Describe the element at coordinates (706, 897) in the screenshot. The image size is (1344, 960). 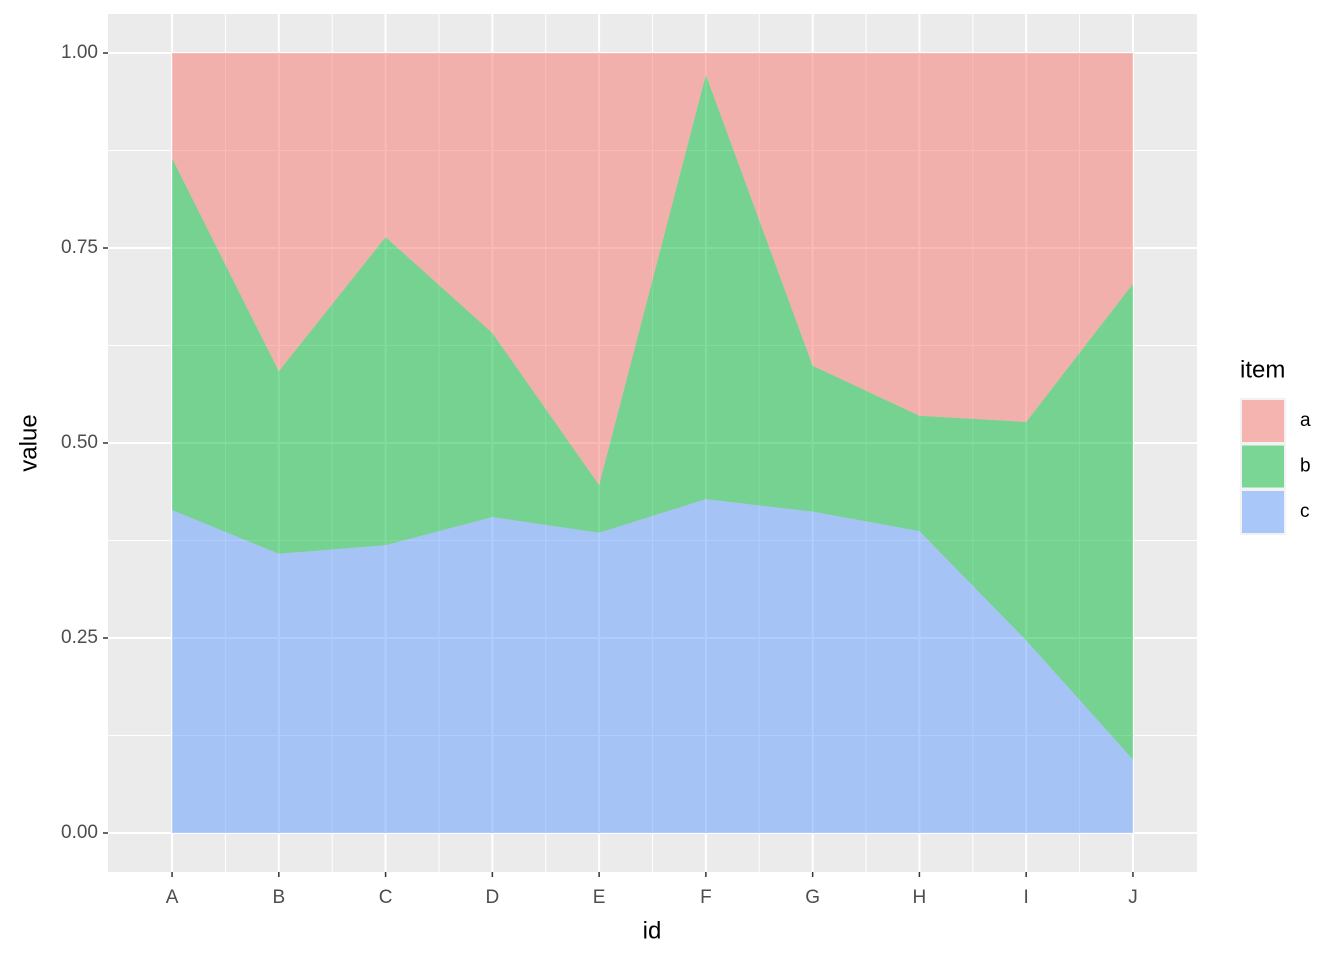
I see `x-tick-label: F` at that location.